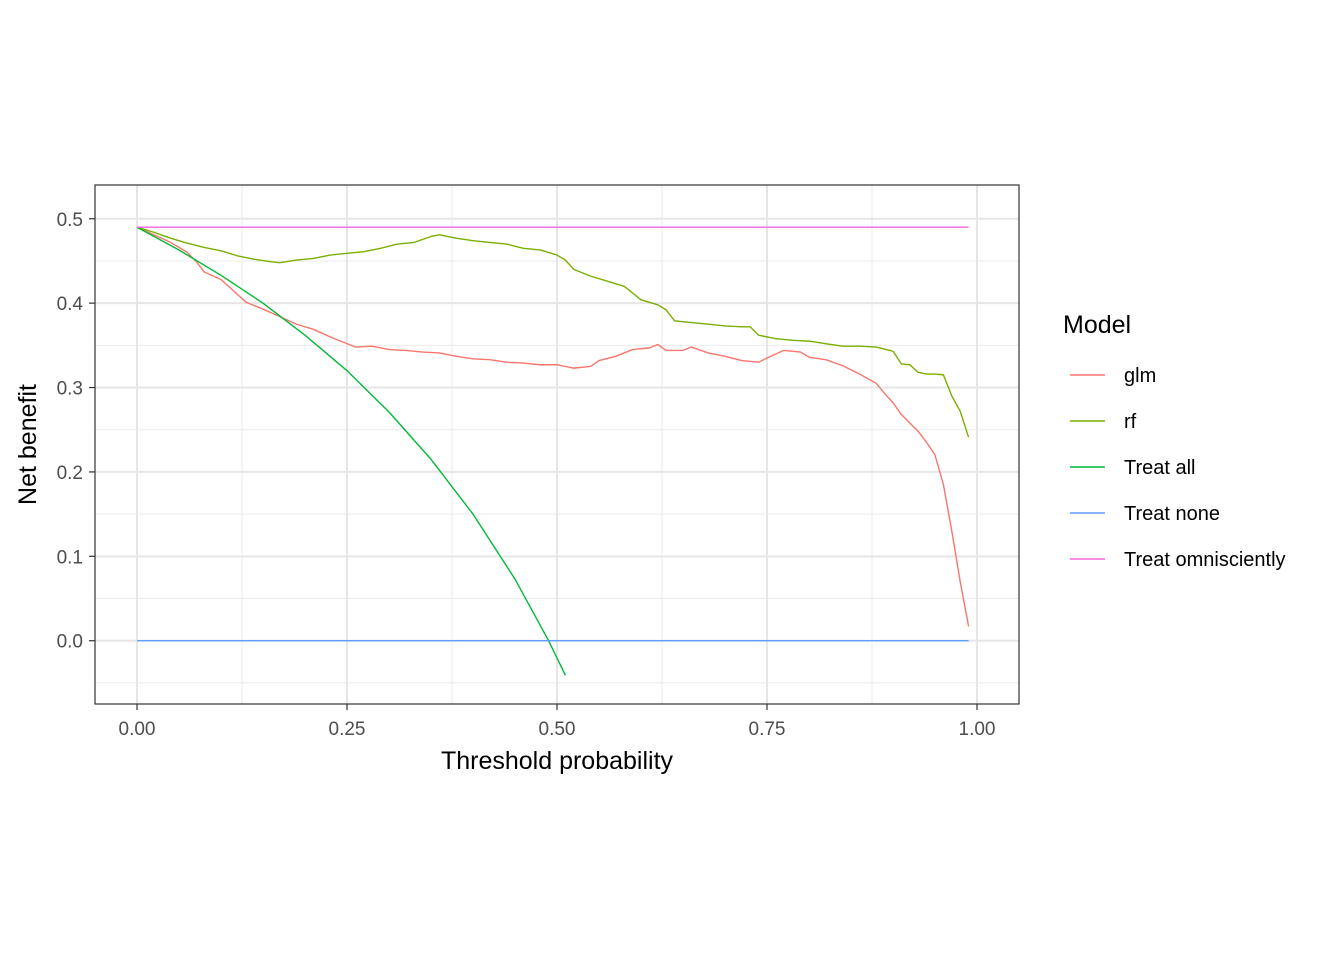  I want to click on y-tick-label: 0.5, so click(70, 220).